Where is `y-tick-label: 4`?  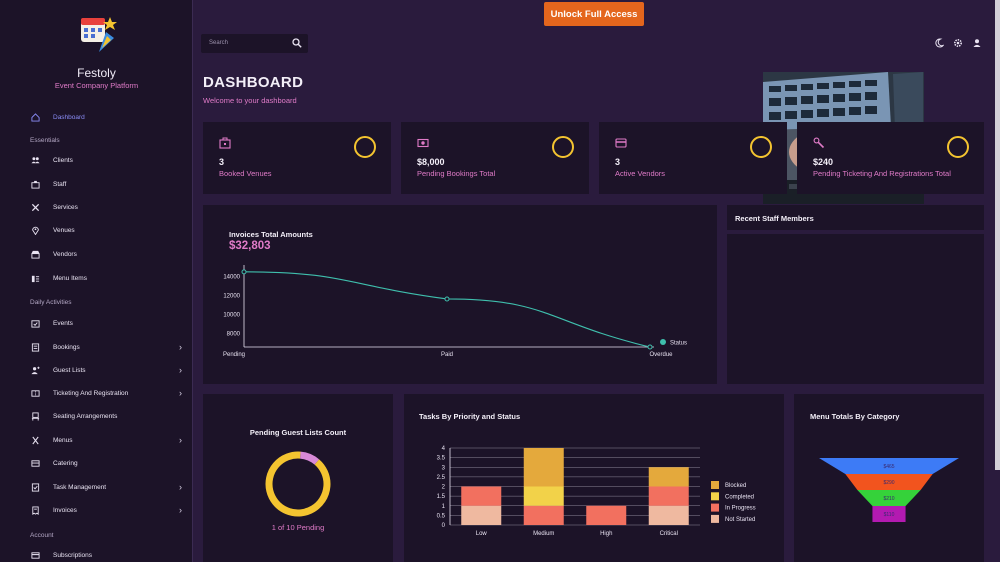 y-tick-label: 4 is located at coordinates (444, 449).